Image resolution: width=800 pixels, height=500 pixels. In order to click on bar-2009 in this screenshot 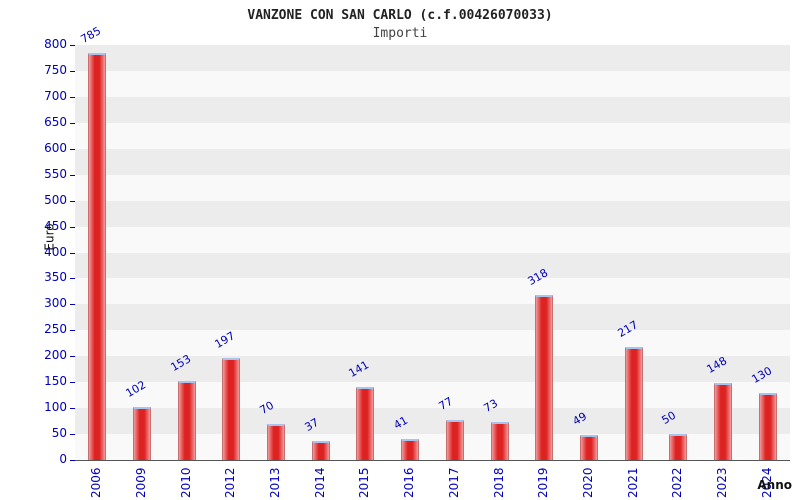, I will do `click(142, 433)`.